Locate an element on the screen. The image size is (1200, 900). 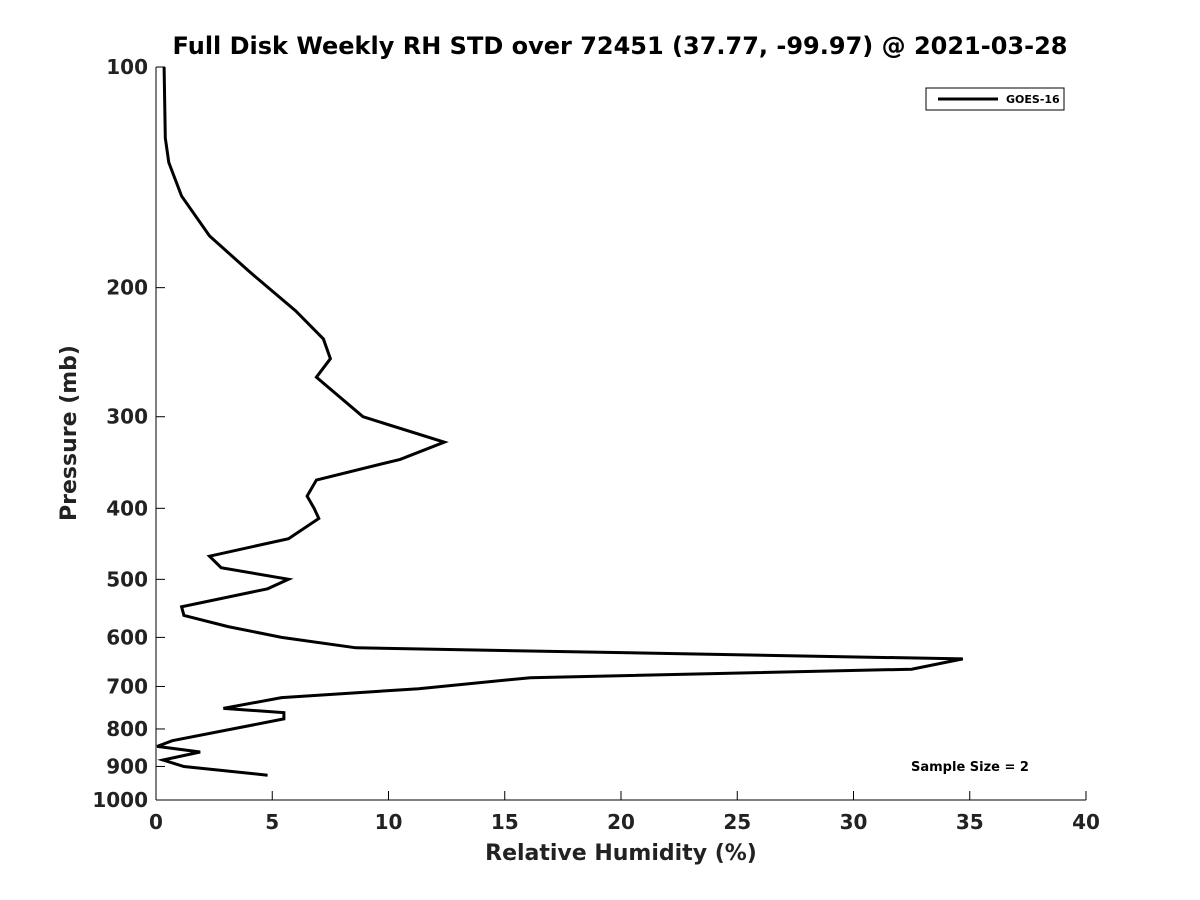
x-tick-label-0: 0 is located at coordinates (156, 822).